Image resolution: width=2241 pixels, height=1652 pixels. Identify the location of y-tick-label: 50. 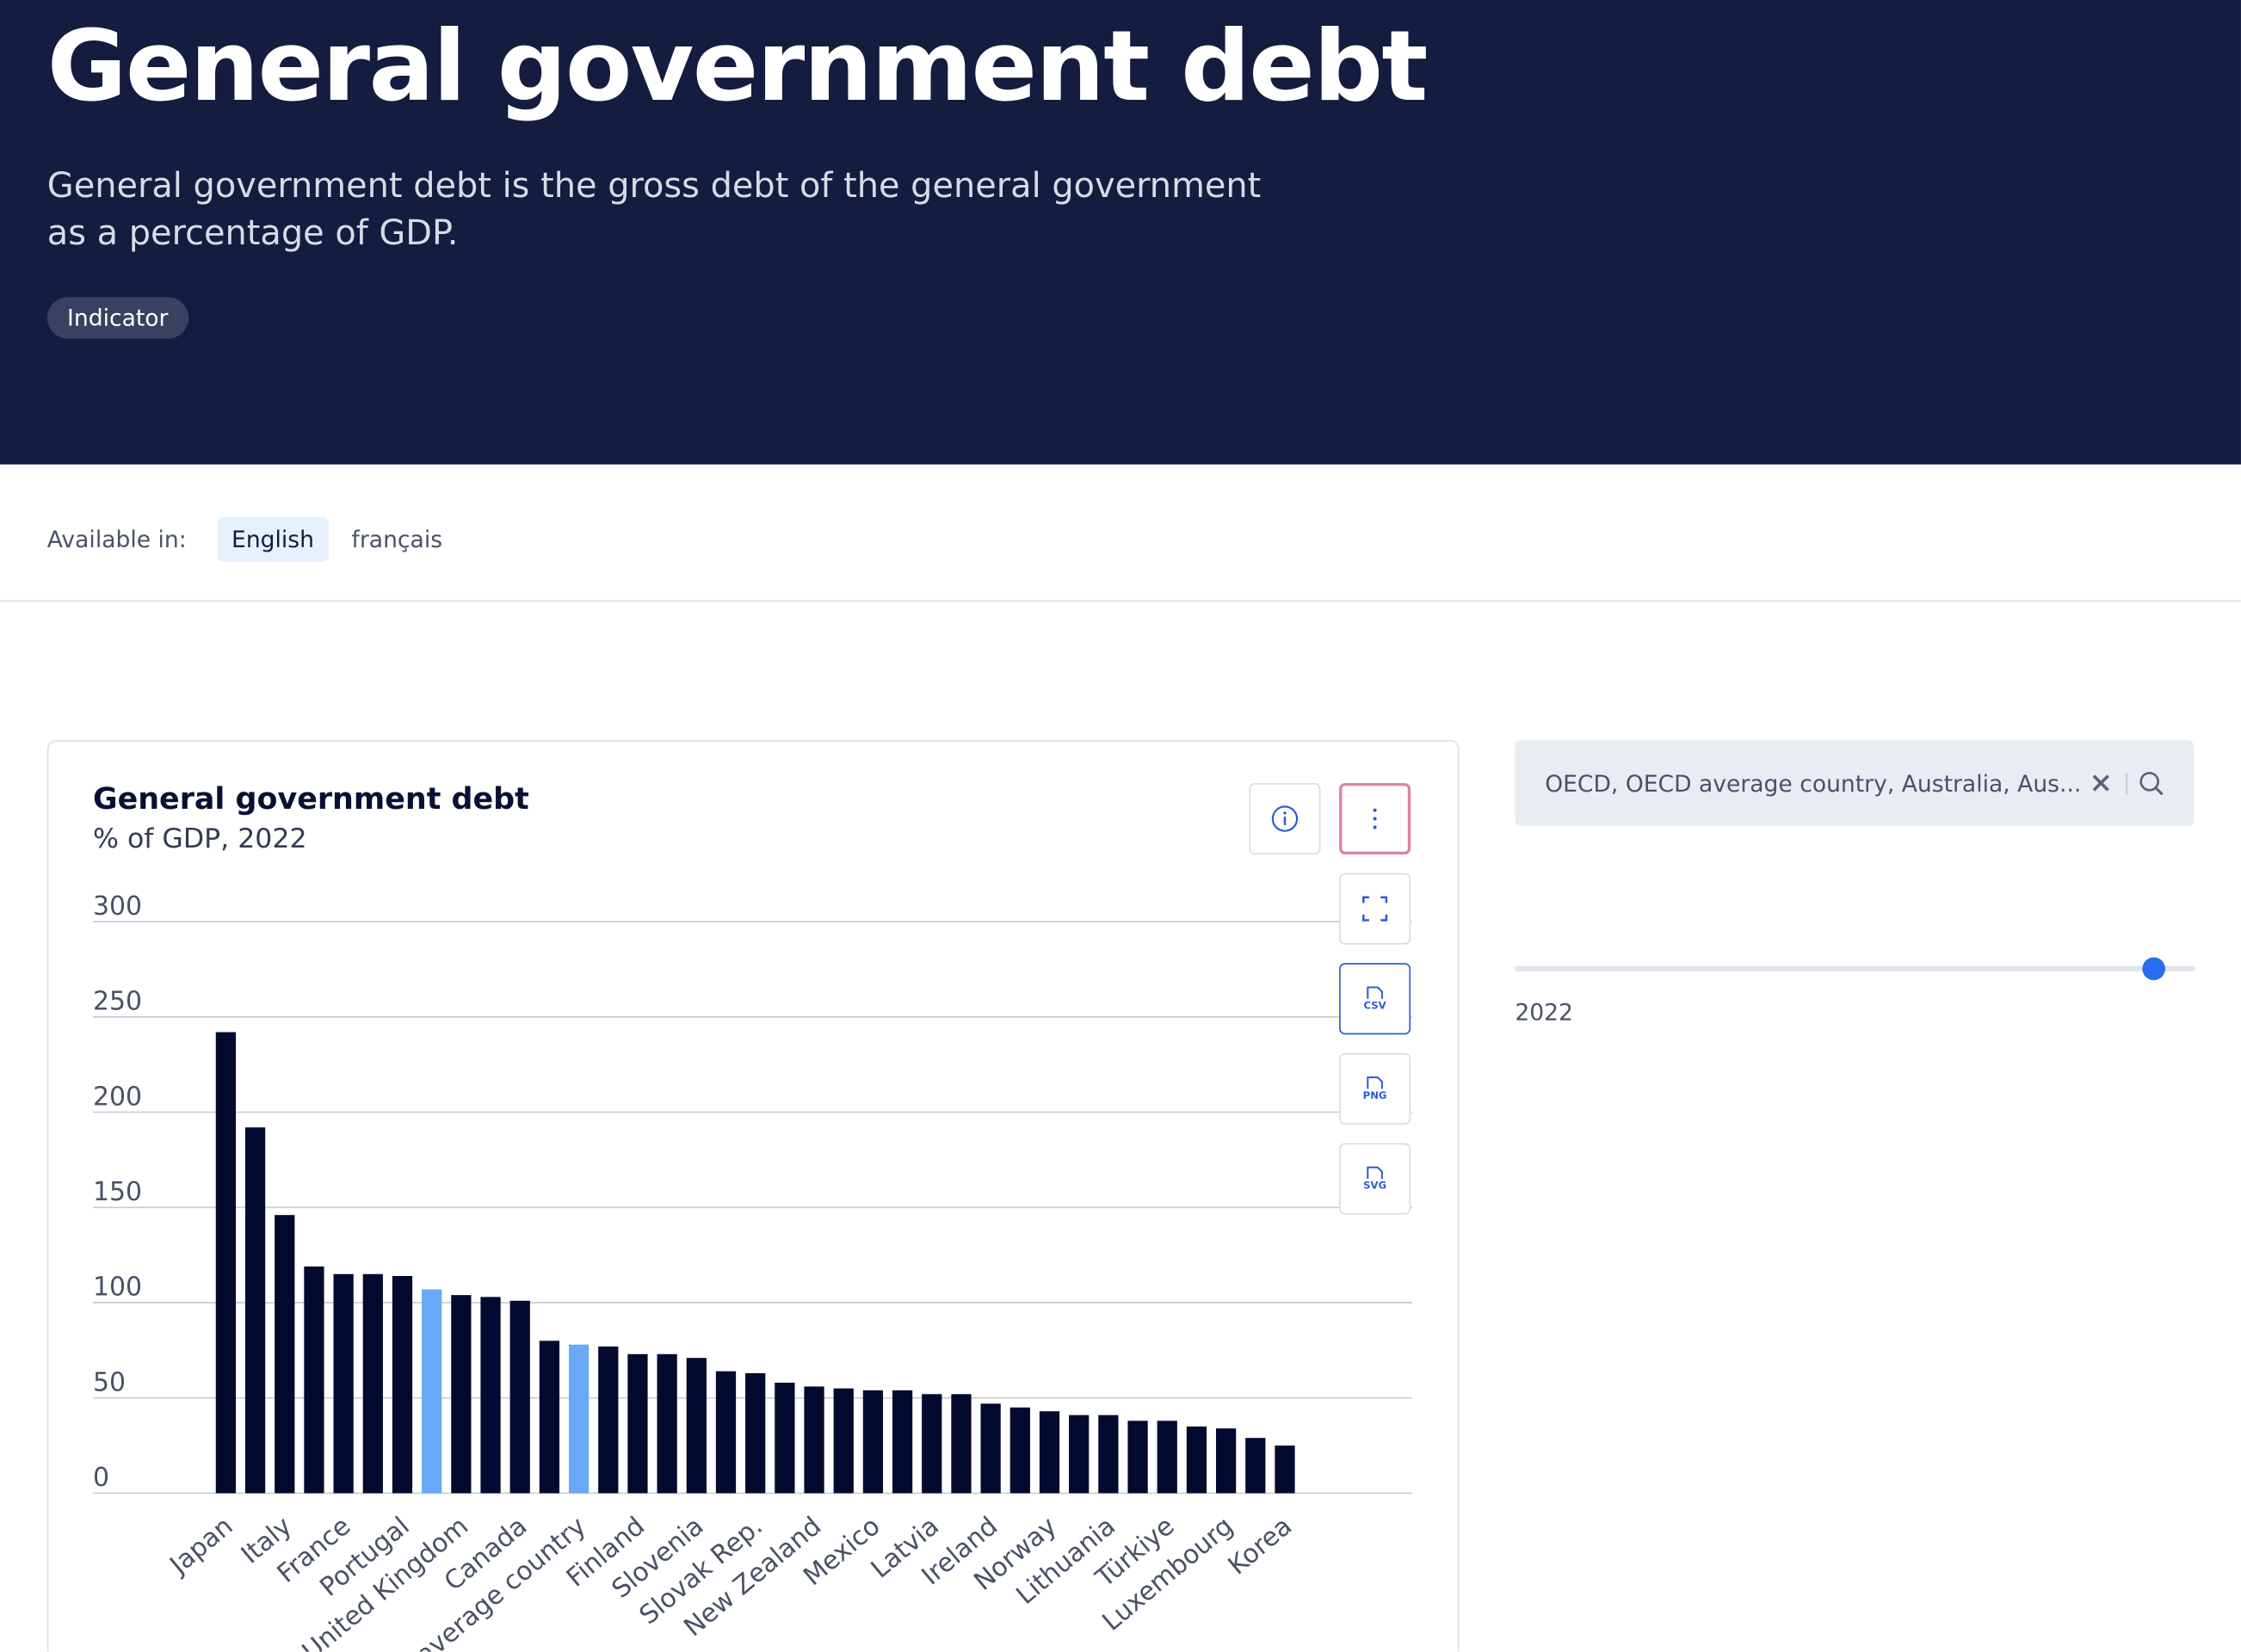
(109, 1382).